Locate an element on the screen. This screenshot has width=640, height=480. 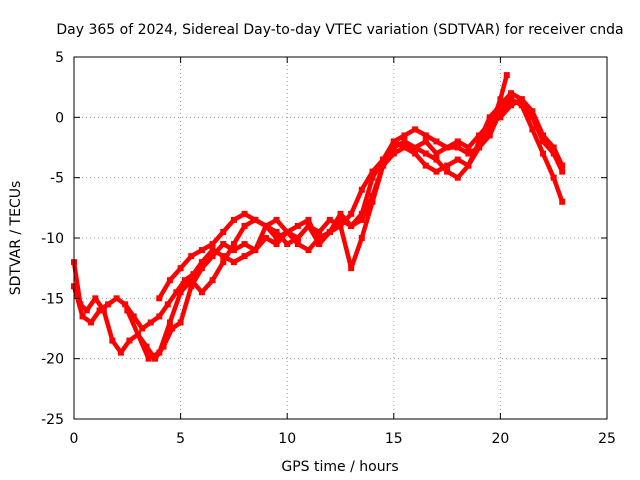
x-tick-label: 5 is located at coordinates (180, 439).